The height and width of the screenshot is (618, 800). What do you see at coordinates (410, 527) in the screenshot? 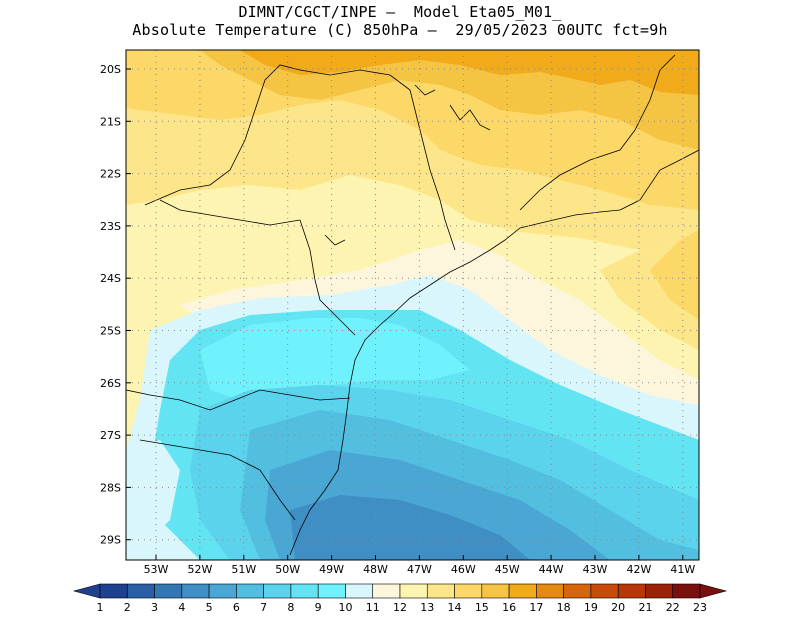
I see `field-ocean-deepest` at bounding box center [410, 527].